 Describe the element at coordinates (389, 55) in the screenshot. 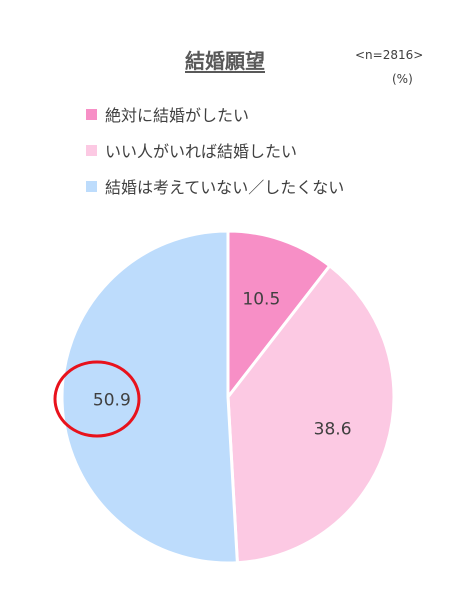

I see `sample-size-note: <n=2816>` at that location.